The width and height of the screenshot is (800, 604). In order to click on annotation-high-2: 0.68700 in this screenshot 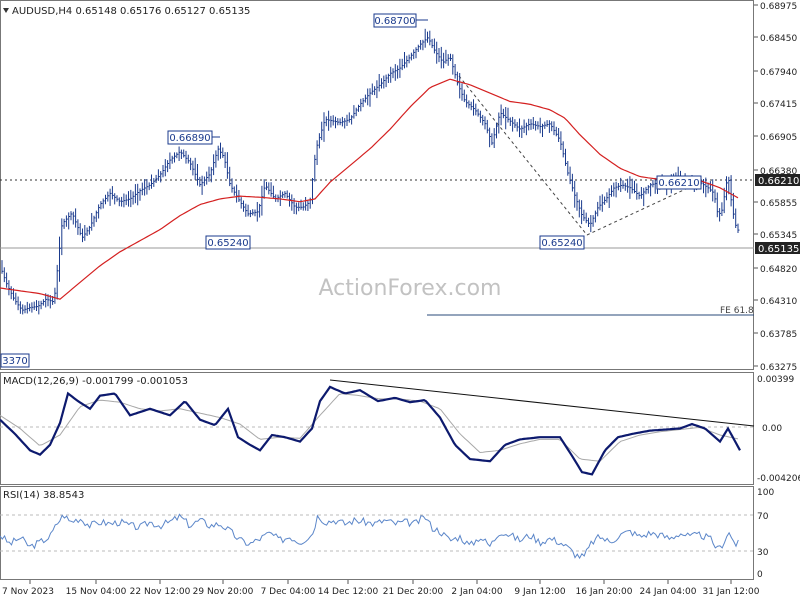, I will do `click(400, 20)`.